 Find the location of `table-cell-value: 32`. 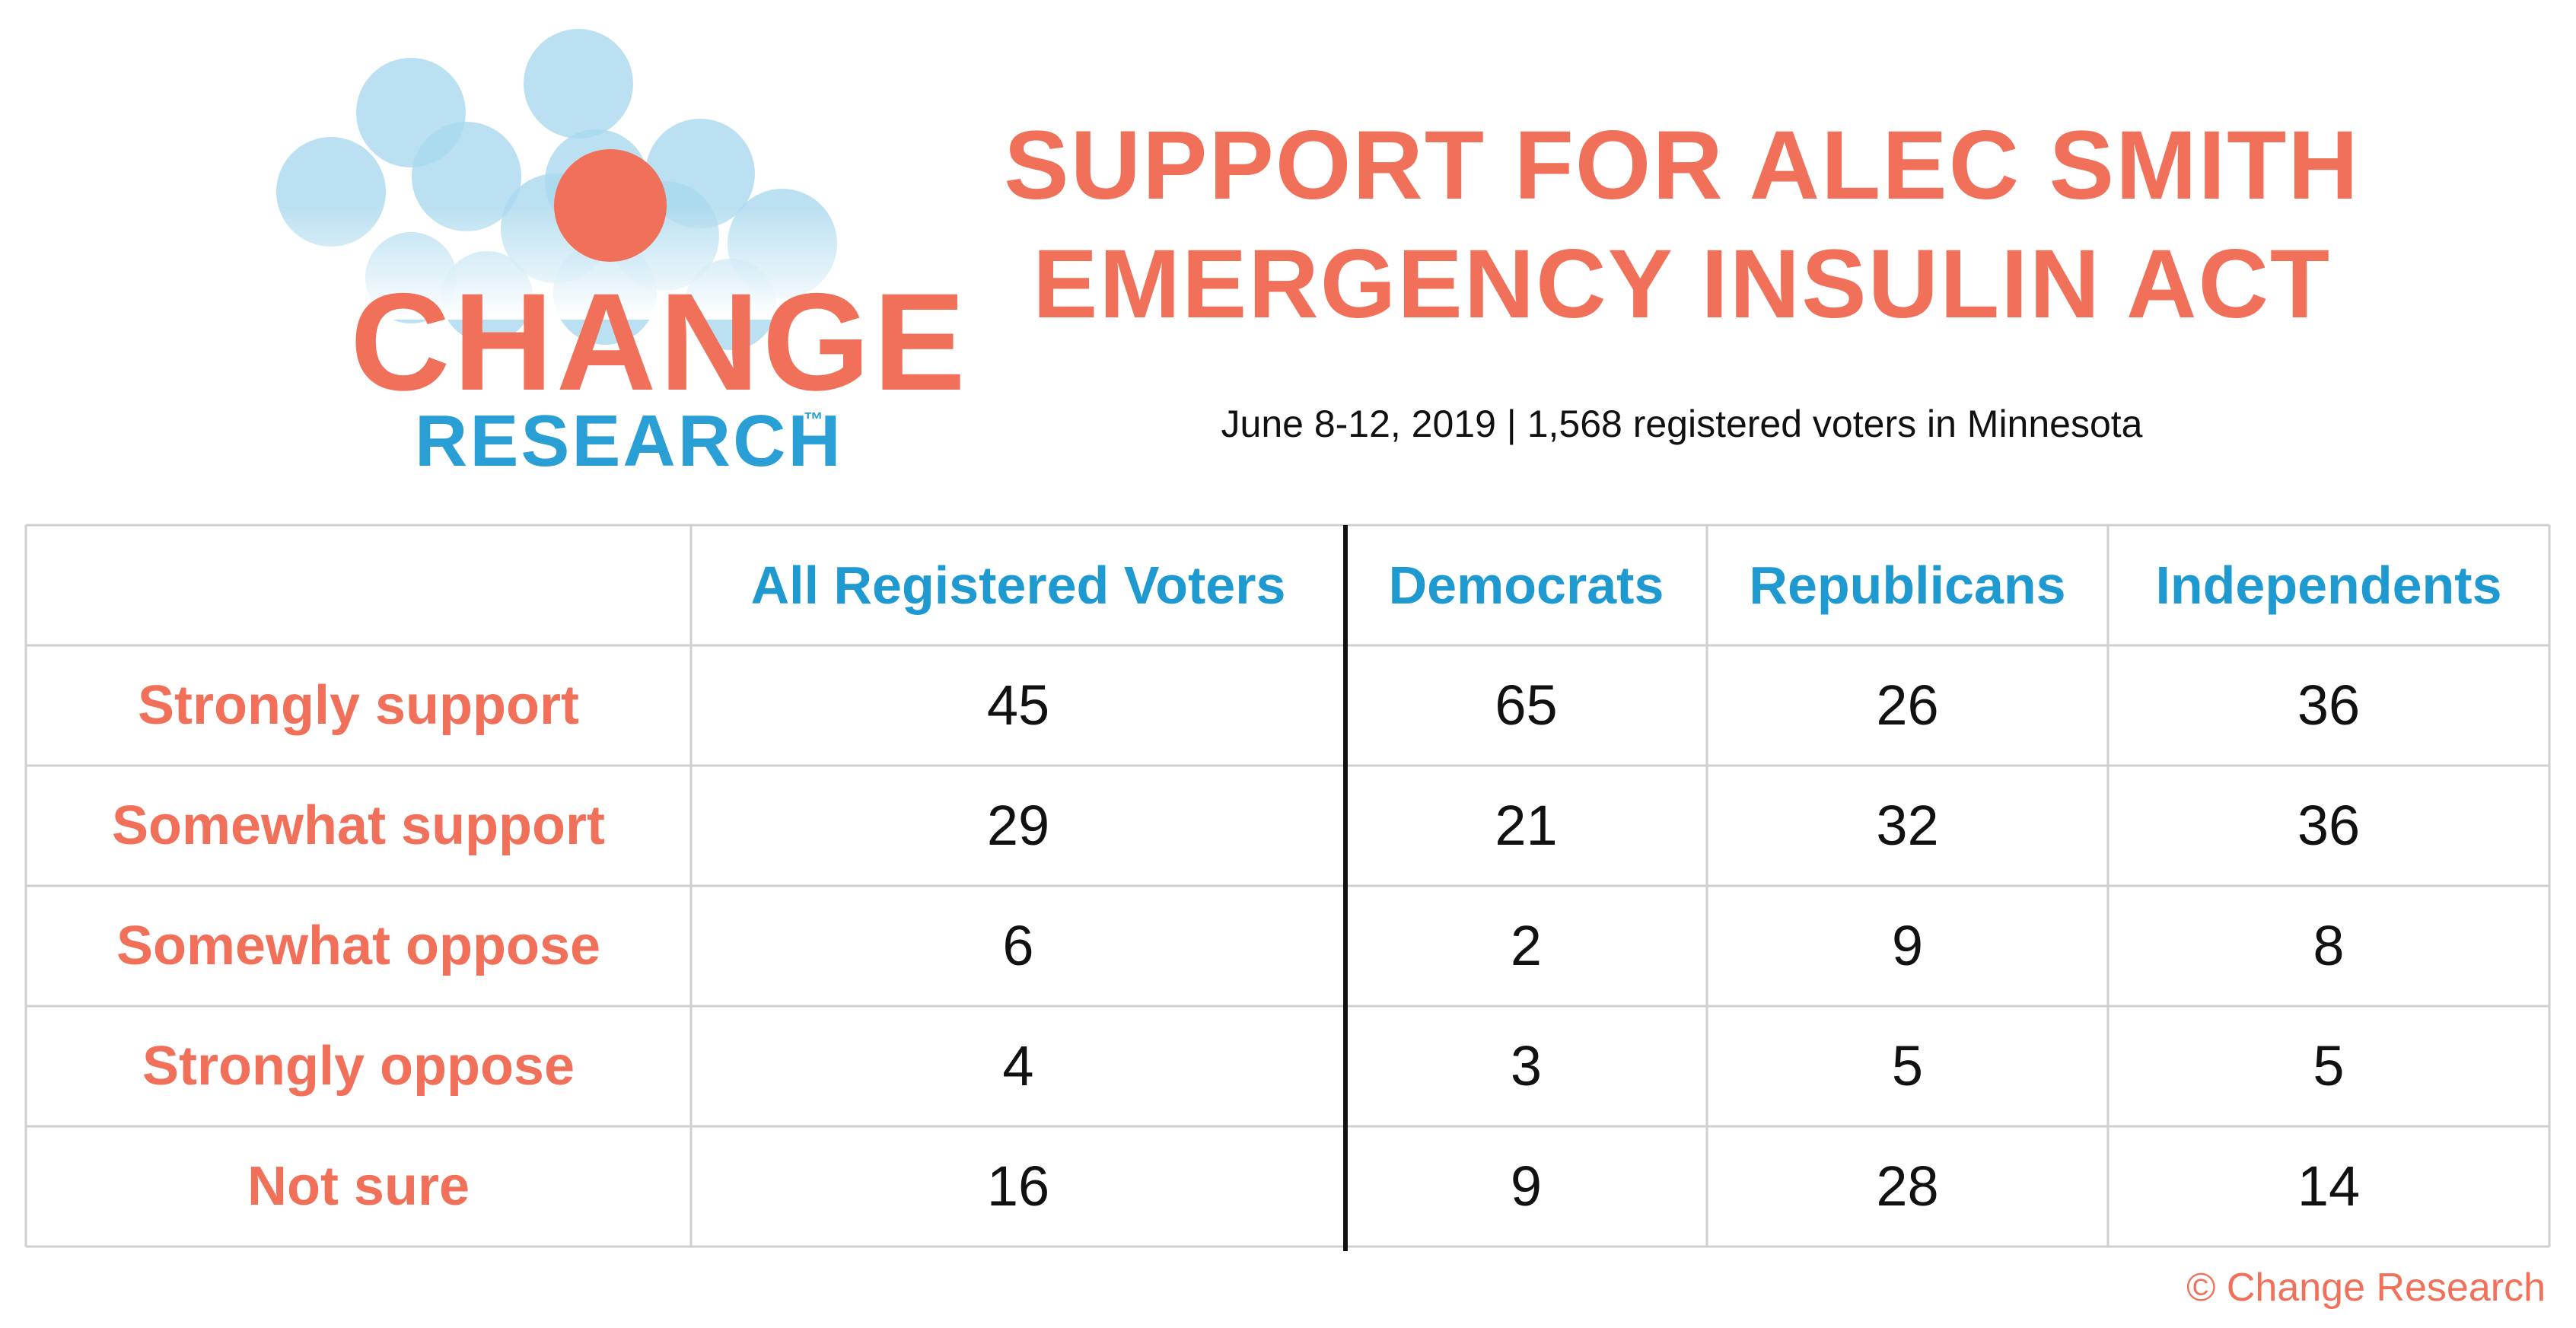

table-cell-value: 32 is located at coordinates (1907, 825).